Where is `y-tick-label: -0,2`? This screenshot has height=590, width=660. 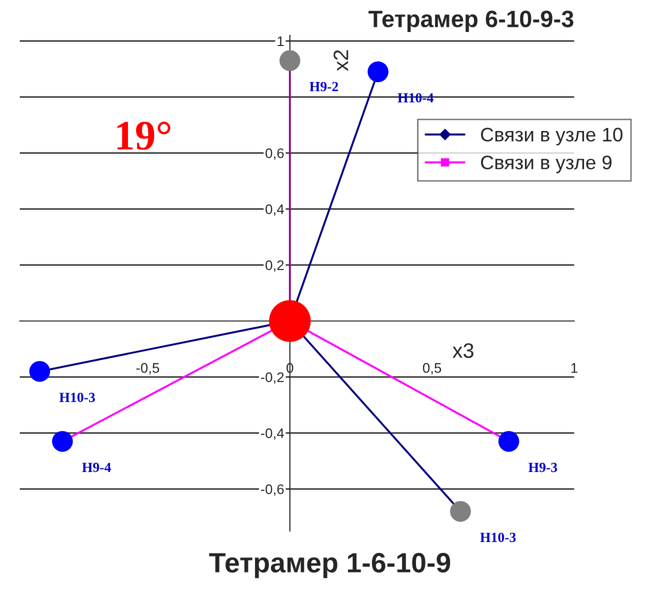 y-tick-label: -0,2 is located at coordinates (272, 378).